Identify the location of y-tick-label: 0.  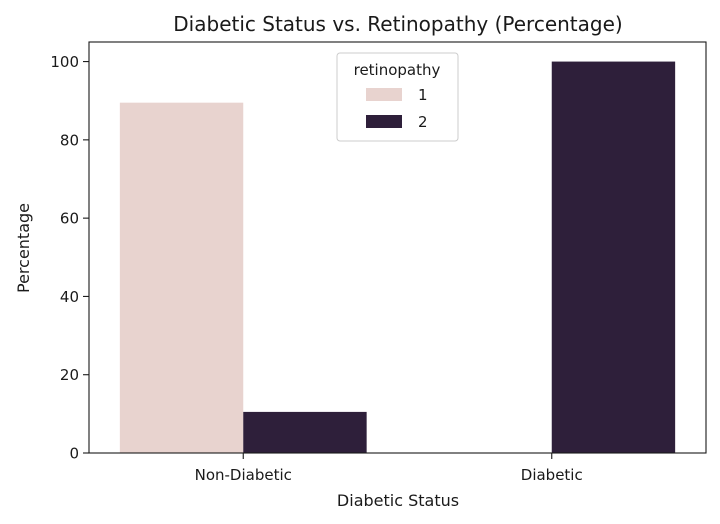
(74, 454).